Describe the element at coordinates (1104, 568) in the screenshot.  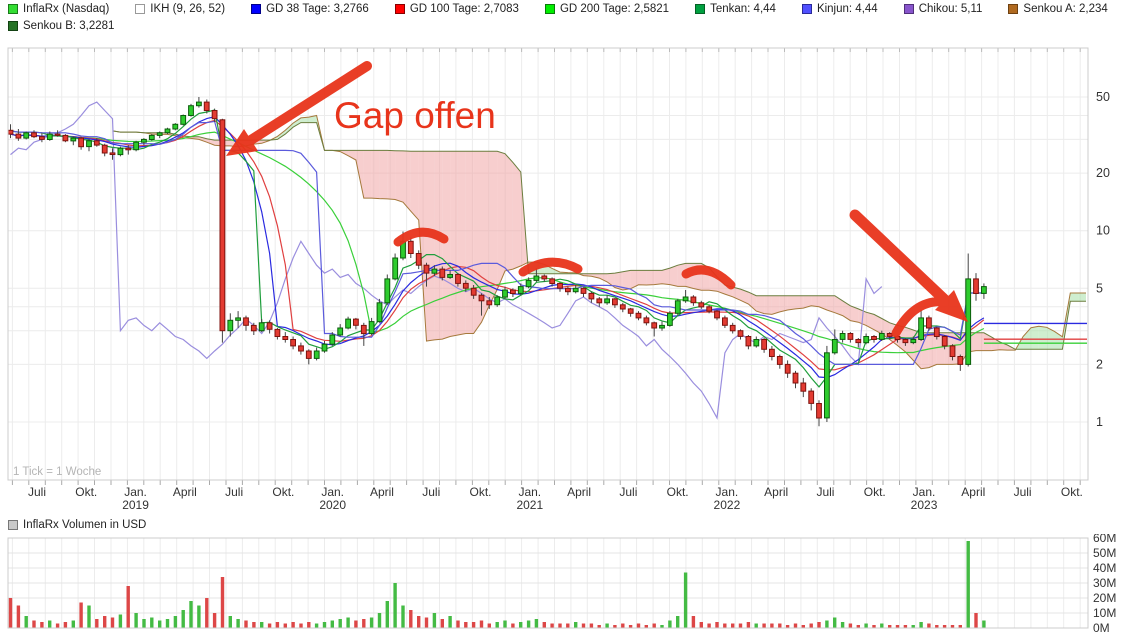
I see `volume-tick-label: 40M` at that location.